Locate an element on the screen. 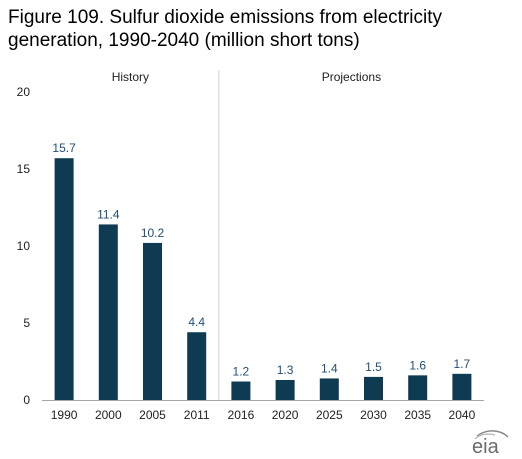  bar-2011 is located at coordinates (197, 366).